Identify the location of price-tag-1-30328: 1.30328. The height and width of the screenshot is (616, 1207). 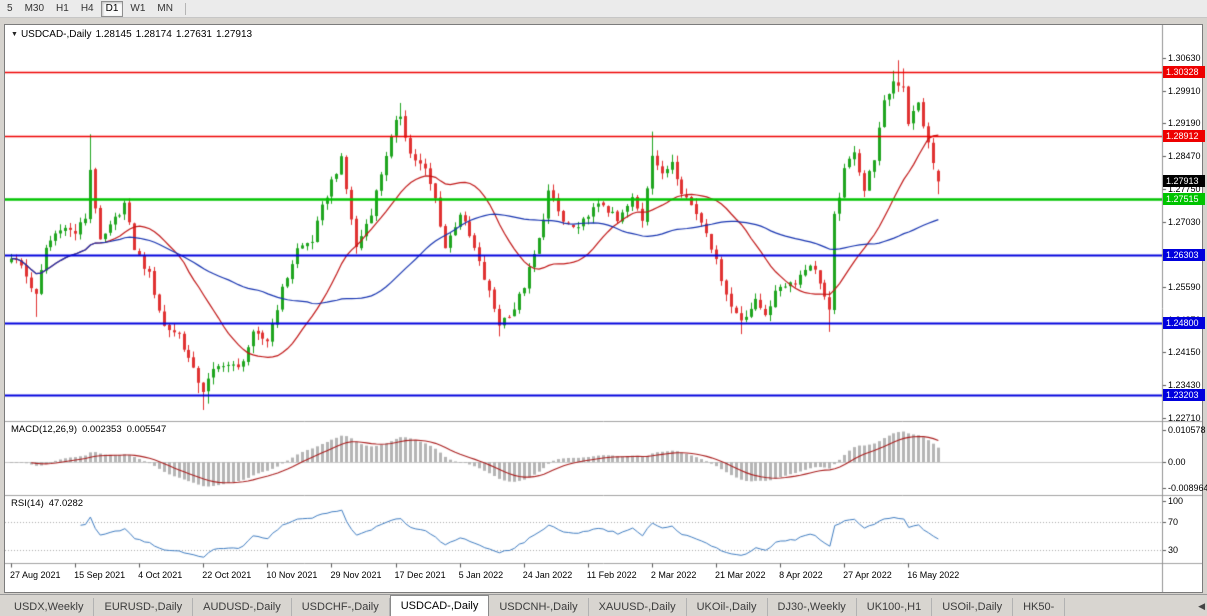
(1184, 71).